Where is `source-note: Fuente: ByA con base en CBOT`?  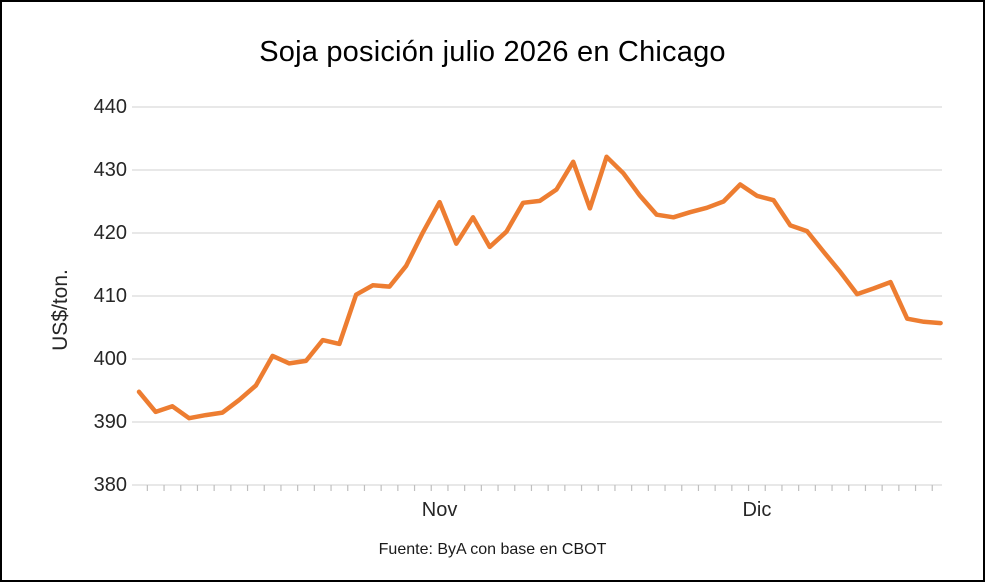
source-note: Fuente: ByA con base en CBOT is located at coordinates (492, 549).